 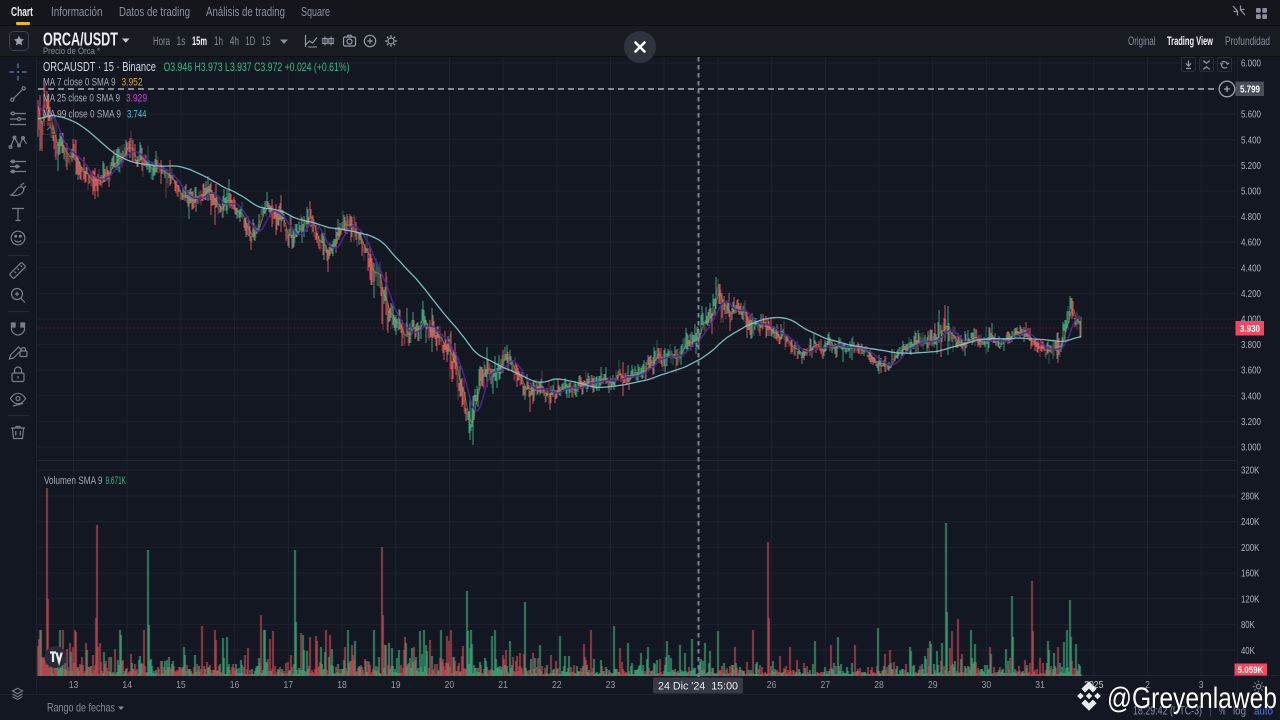 What do you see at coordinates (1040, 685) in the screenshot?
I see `svg-text: 31` at bounding box center [1040, 685].